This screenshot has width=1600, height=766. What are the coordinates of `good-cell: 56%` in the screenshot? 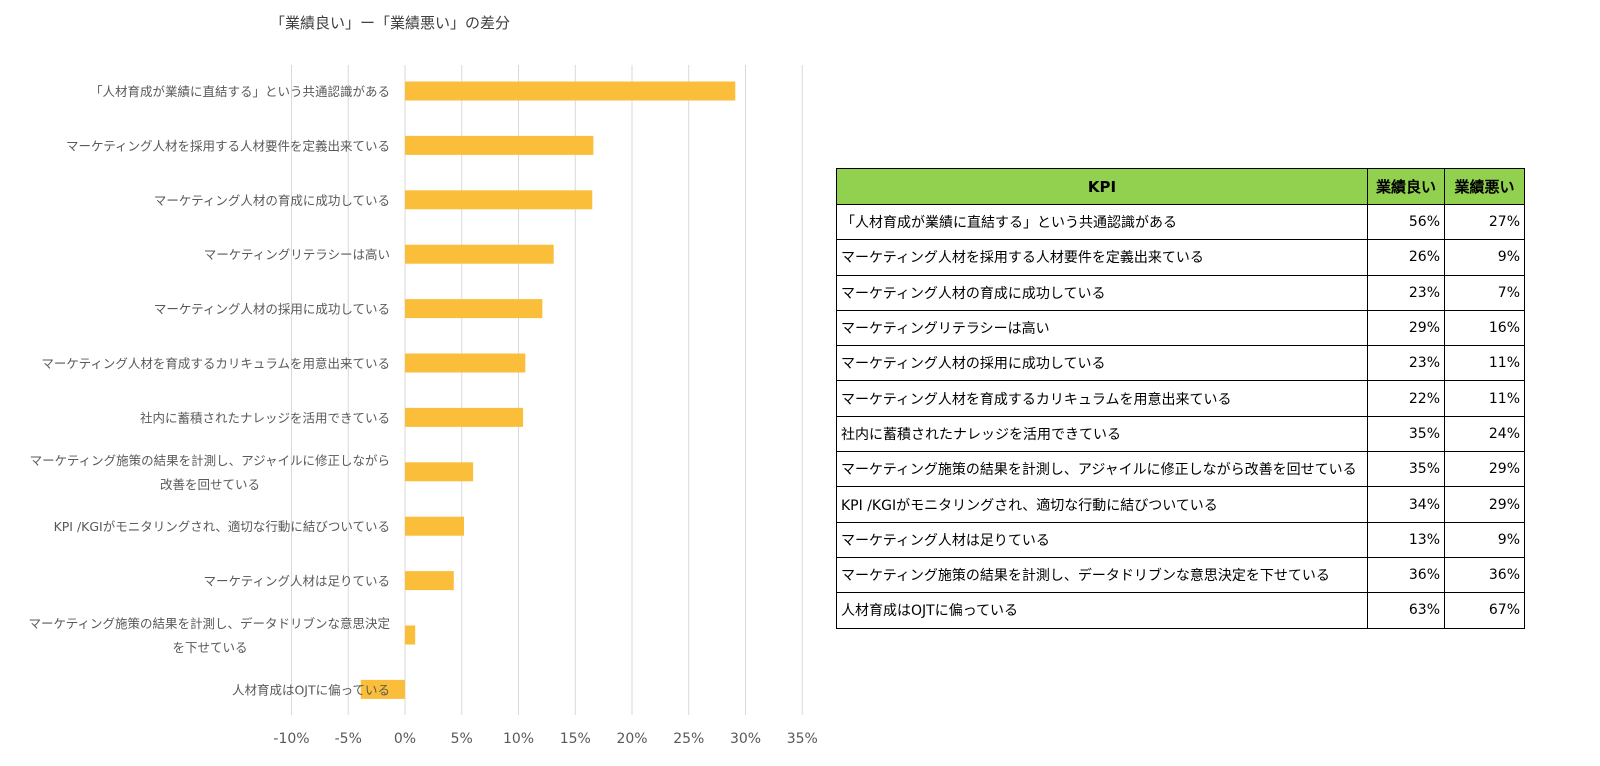 It's located at (1406, 222).